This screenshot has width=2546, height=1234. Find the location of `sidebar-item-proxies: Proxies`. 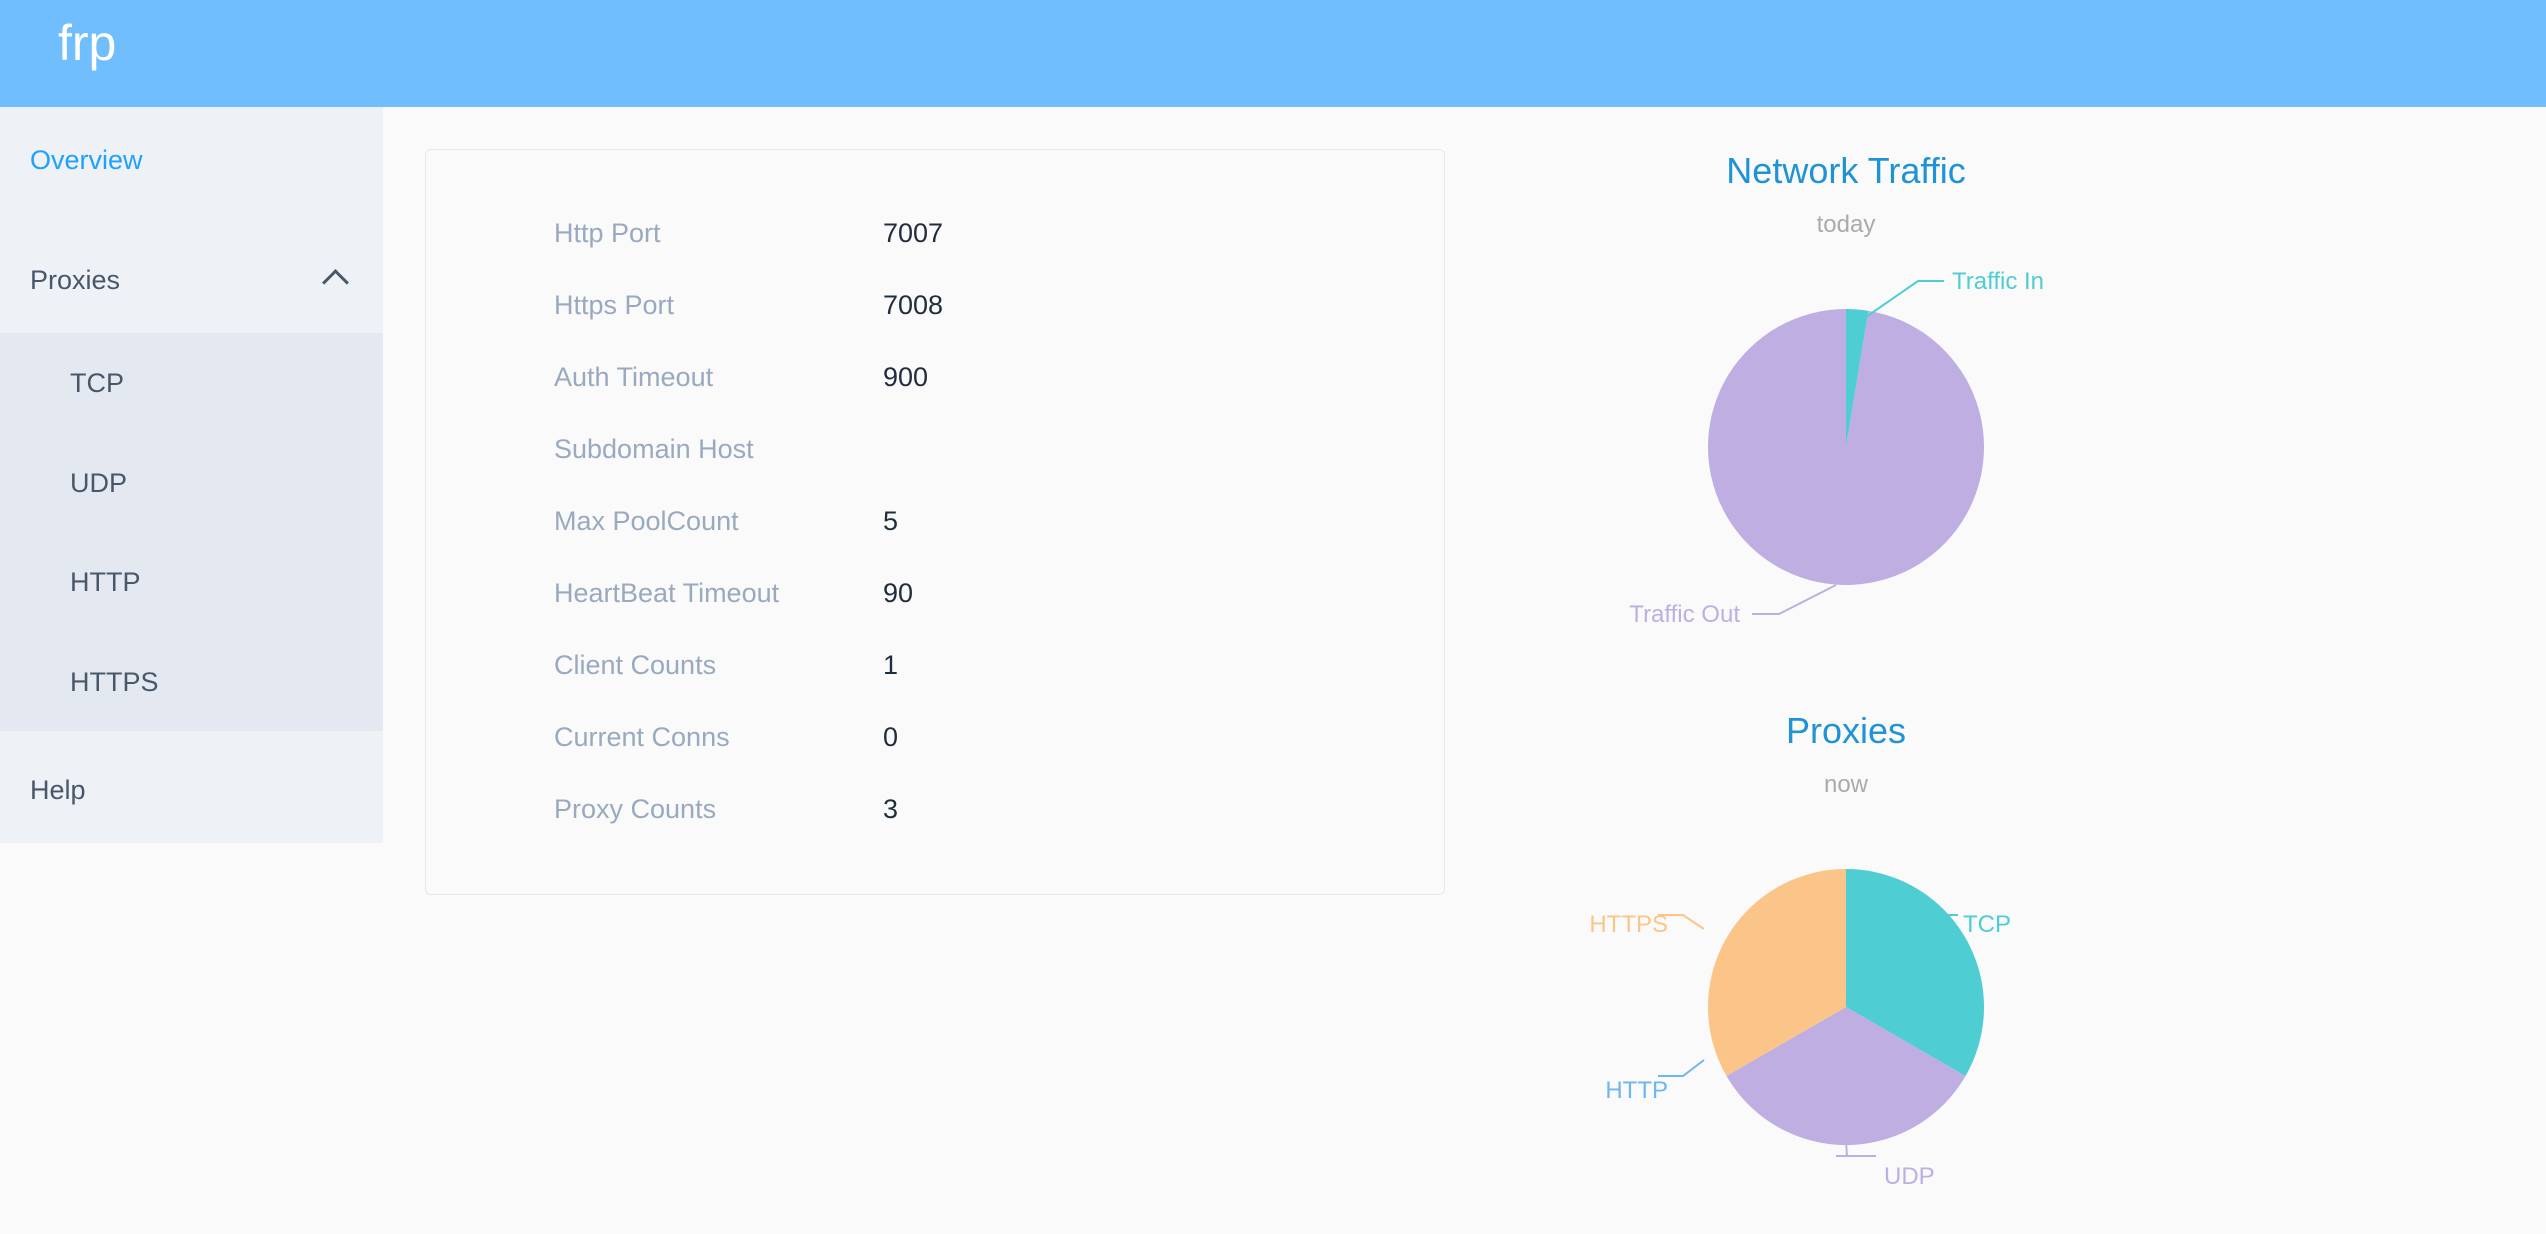

sidebar-item-proxies: Proxies is located at coordinates (191, 280).